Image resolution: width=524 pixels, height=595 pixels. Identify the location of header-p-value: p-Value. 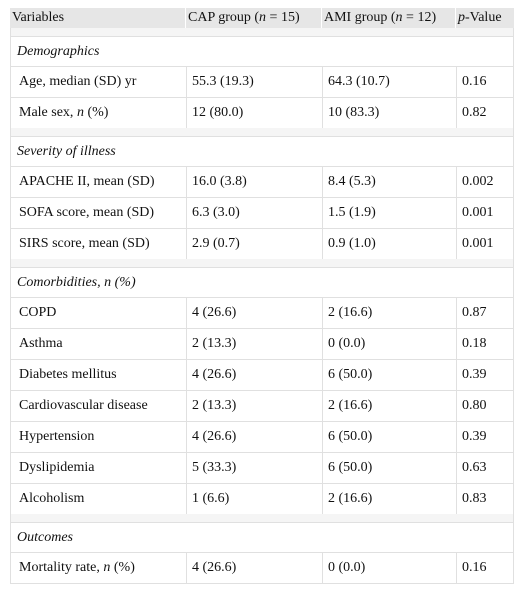
(485, 18).